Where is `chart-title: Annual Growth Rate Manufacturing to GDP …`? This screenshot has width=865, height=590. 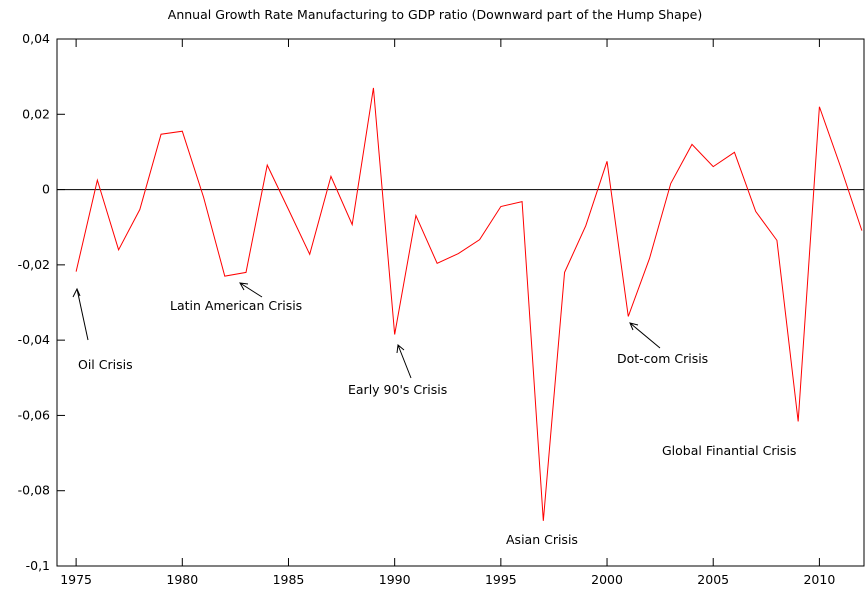
chart-title: Annual Growth Rate Manufacturing to GDP … is located at coordinates (435, 14).